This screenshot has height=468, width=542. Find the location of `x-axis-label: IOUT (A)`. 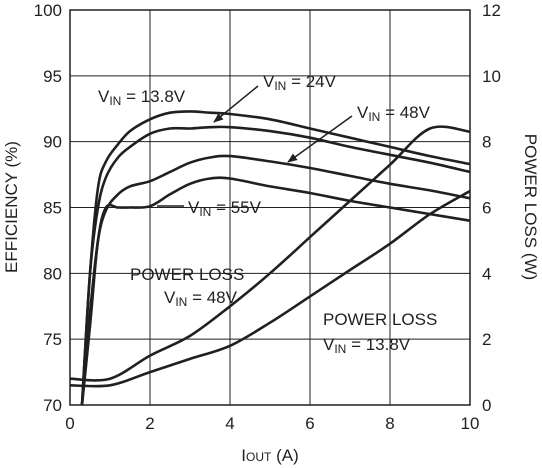

x-axis-label: IOUT (A) is located at coordinates (269, 455).